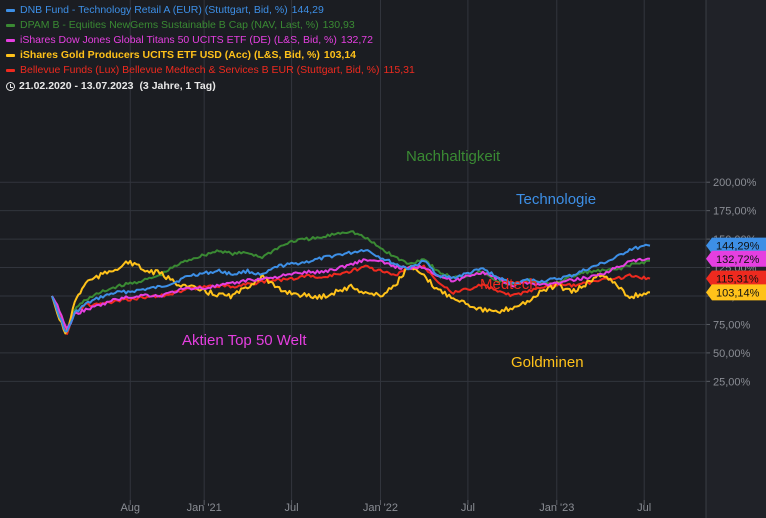 The width and height of the screenshot is (766, 518). I want to click on annotation-label: Goldminen, so click(547, 362).